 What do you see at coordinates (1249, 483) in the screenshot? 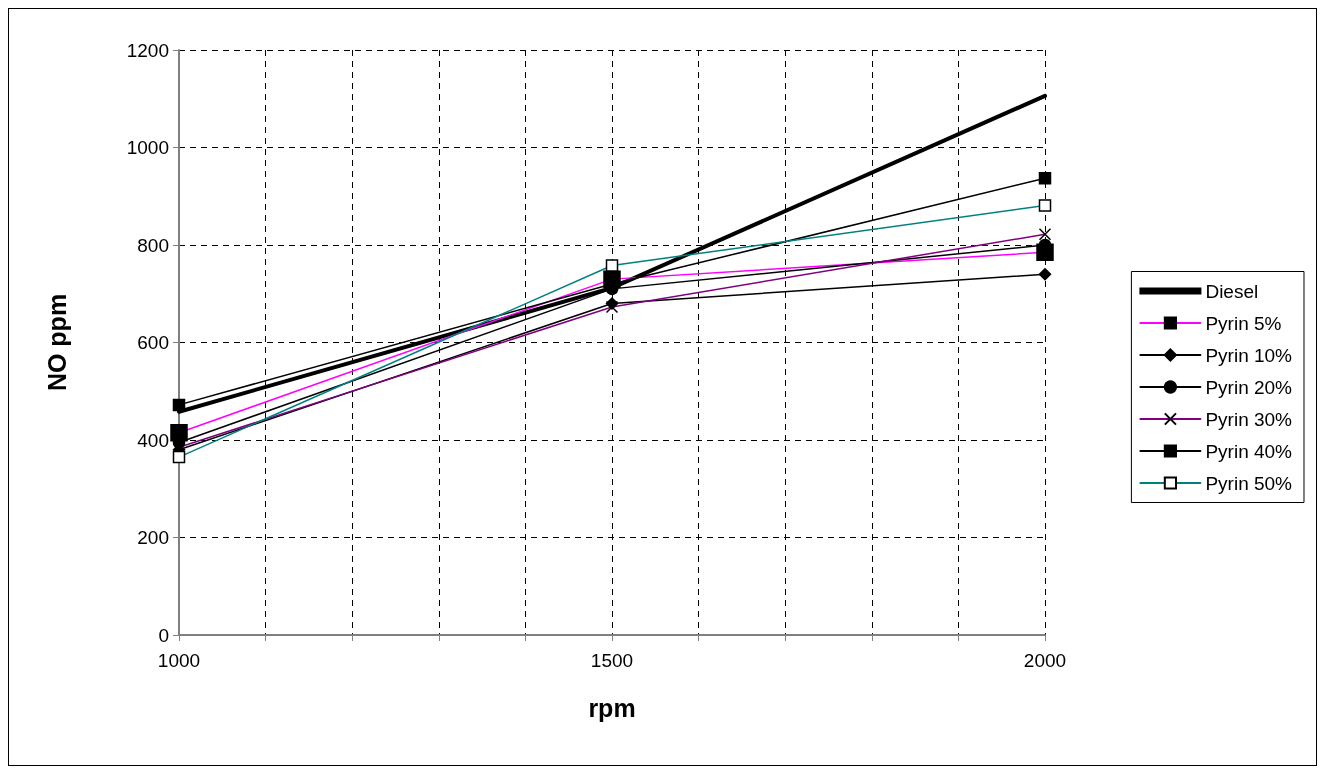
I see `legend-label: Pyrin 50%` at bounding box center [1249, 483].